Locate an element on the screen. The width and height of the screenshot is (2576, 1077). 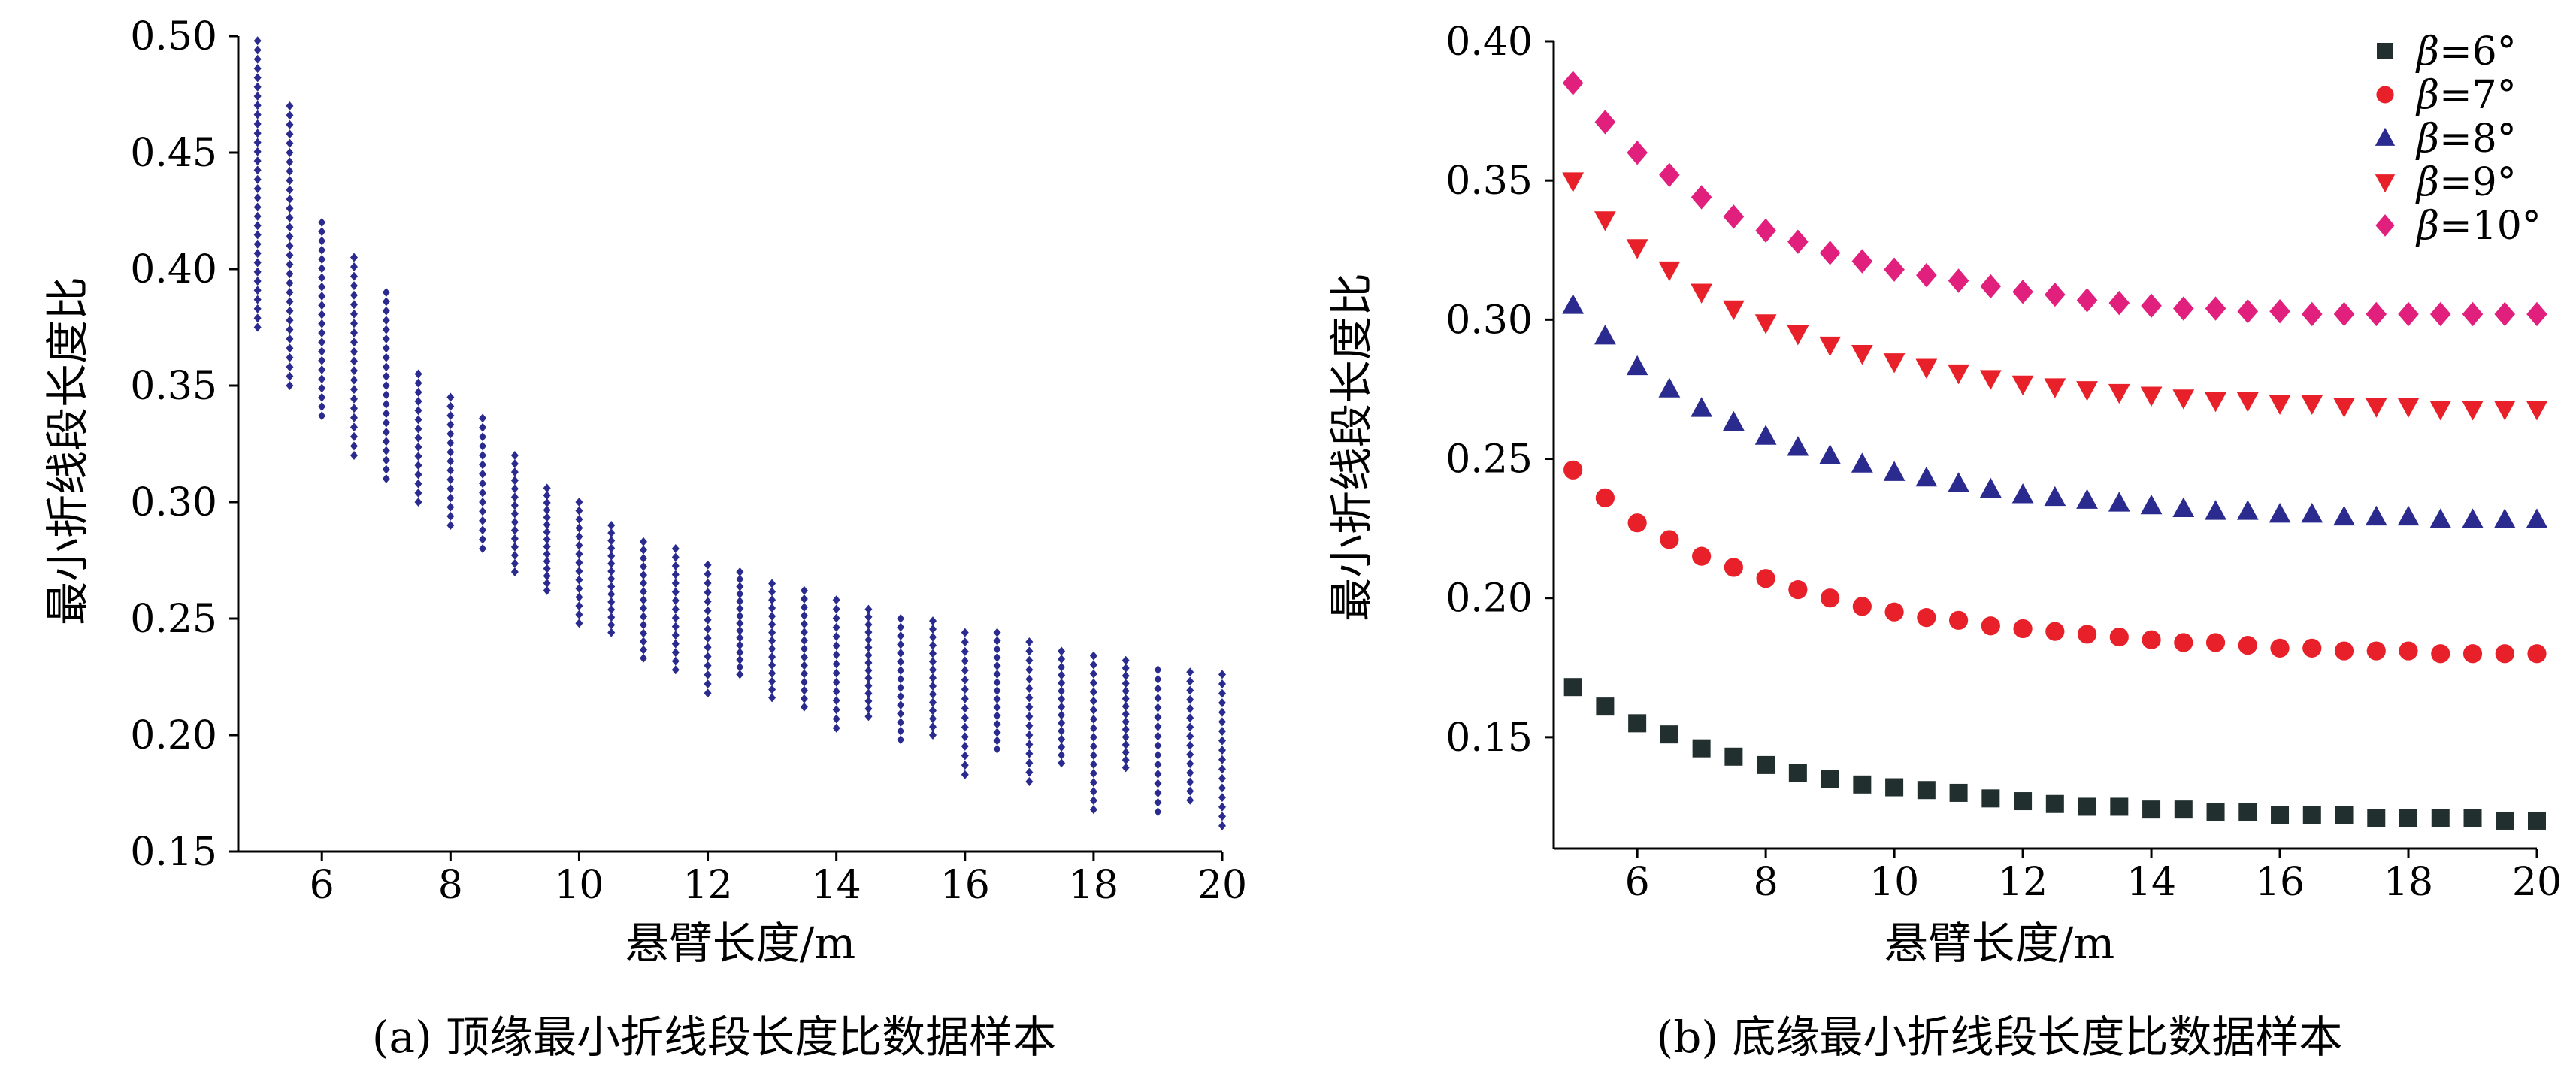
y-tick-label: 0.50 is located at coordinates (173, 36).